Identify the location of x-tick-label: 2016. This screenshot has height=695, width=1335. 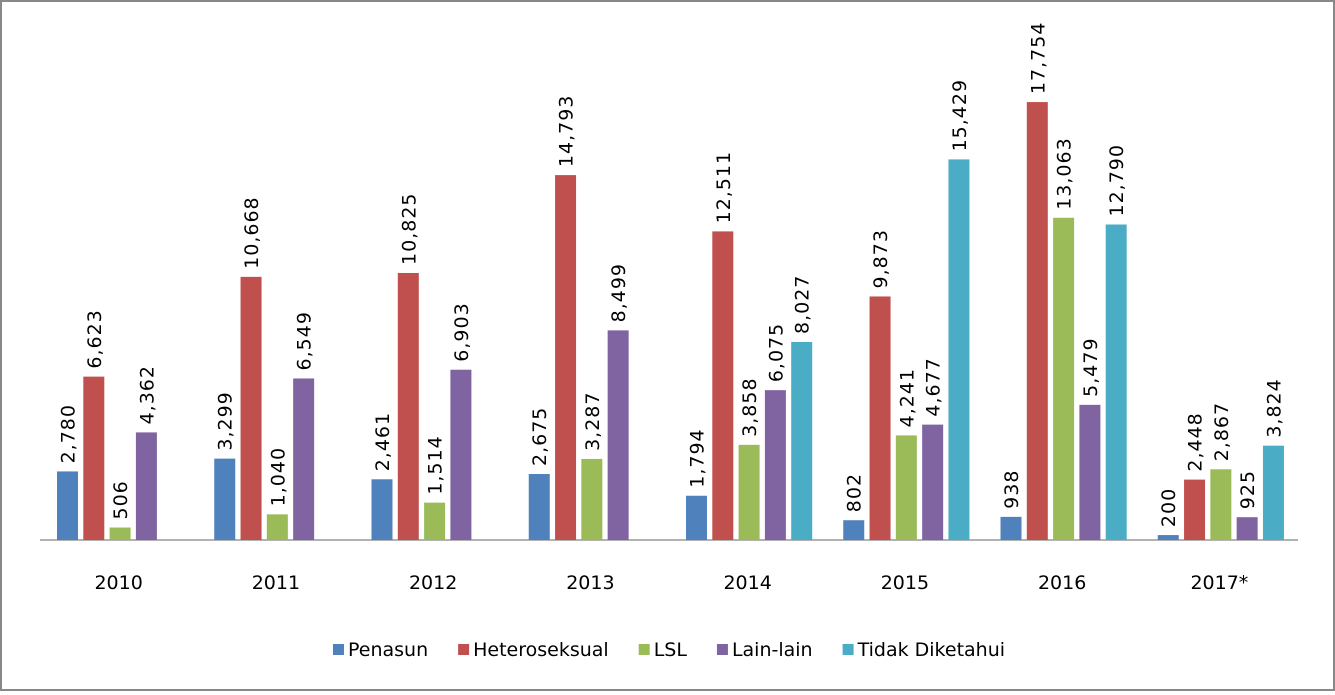
(1062, 583).